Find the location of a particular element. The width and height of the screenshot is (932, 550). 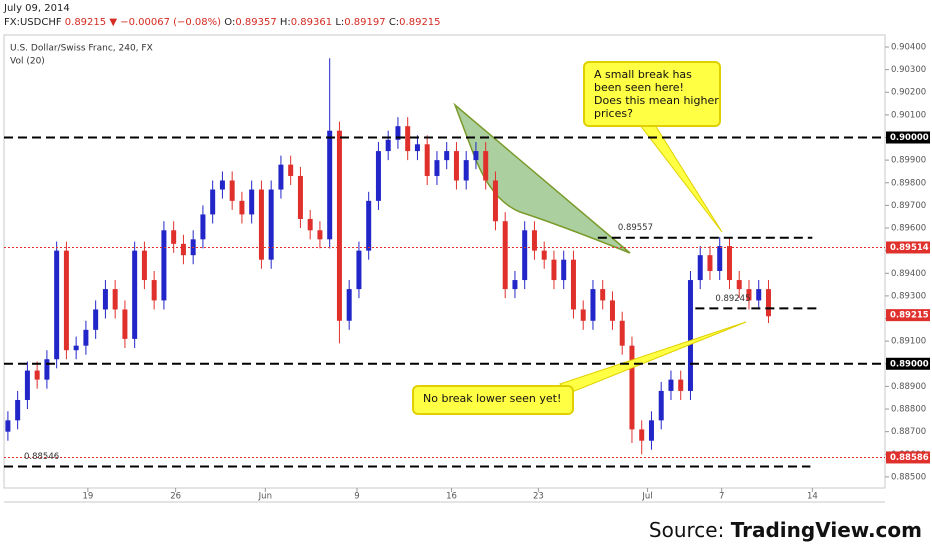

symbol: FX:USDCHF is located at coordinates (33, 22).